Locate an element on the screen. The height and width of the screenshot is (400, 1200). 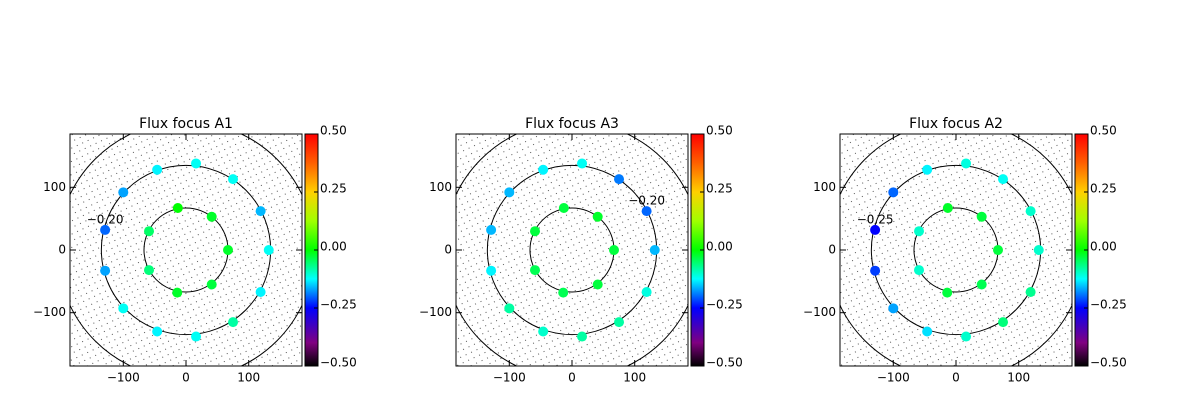
chart-title: Flux focus A1 is located at coordinates (186, 124).